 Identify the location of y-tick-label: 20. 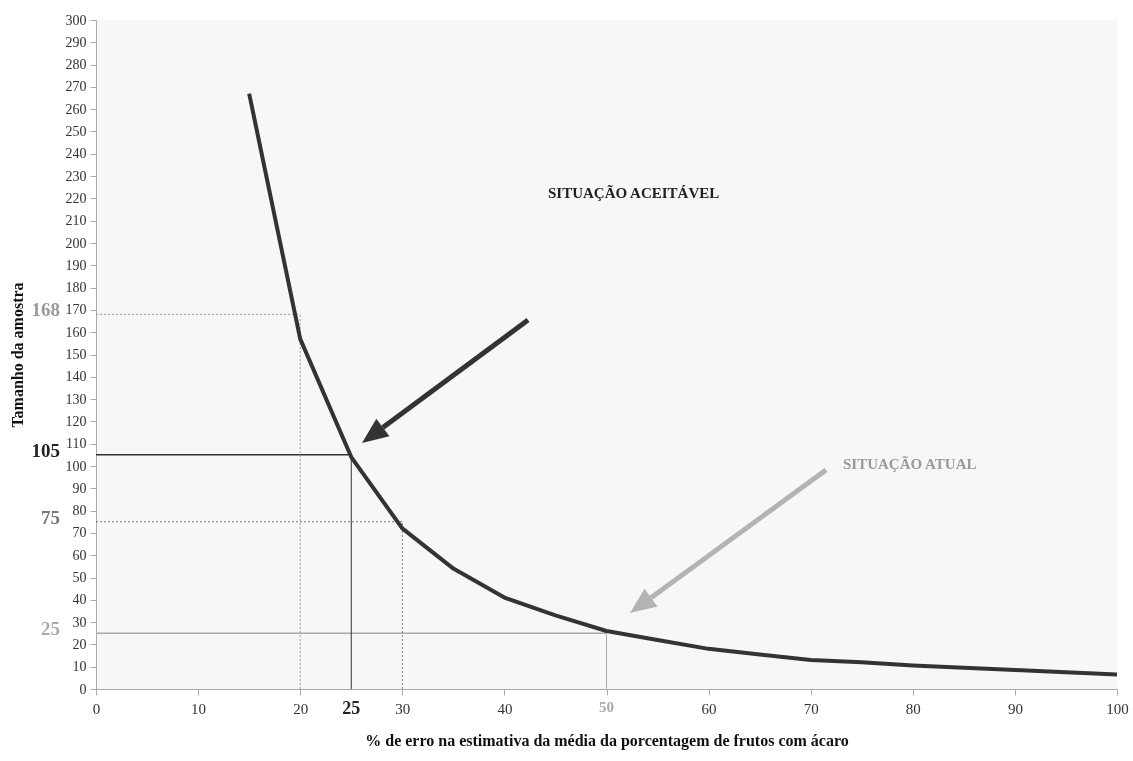
(79, 644).